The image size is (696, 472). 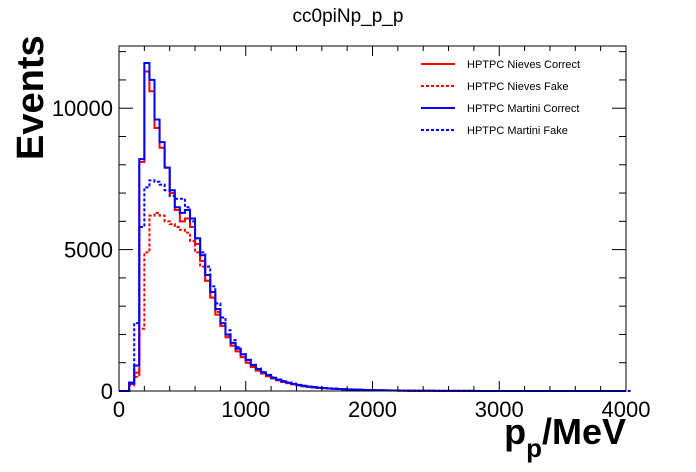 I want to click on legend-label: HPTPC Nieves Correct, so click(x=523, y=65).